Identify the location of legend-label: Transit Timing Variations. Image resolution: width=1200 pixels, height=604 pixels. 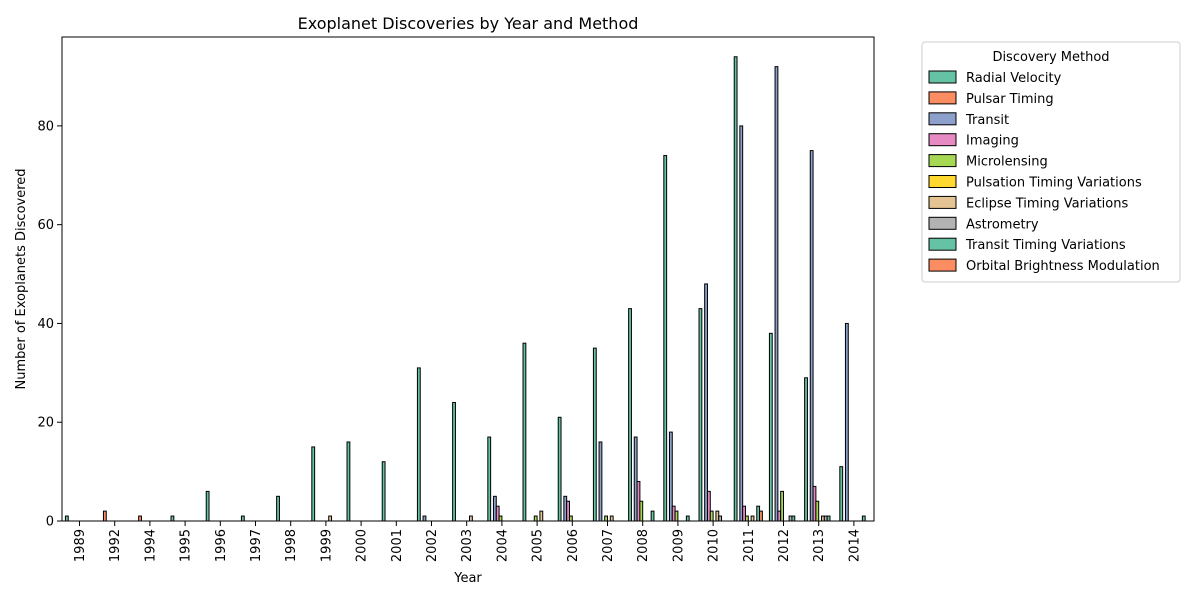
(1045, 245).